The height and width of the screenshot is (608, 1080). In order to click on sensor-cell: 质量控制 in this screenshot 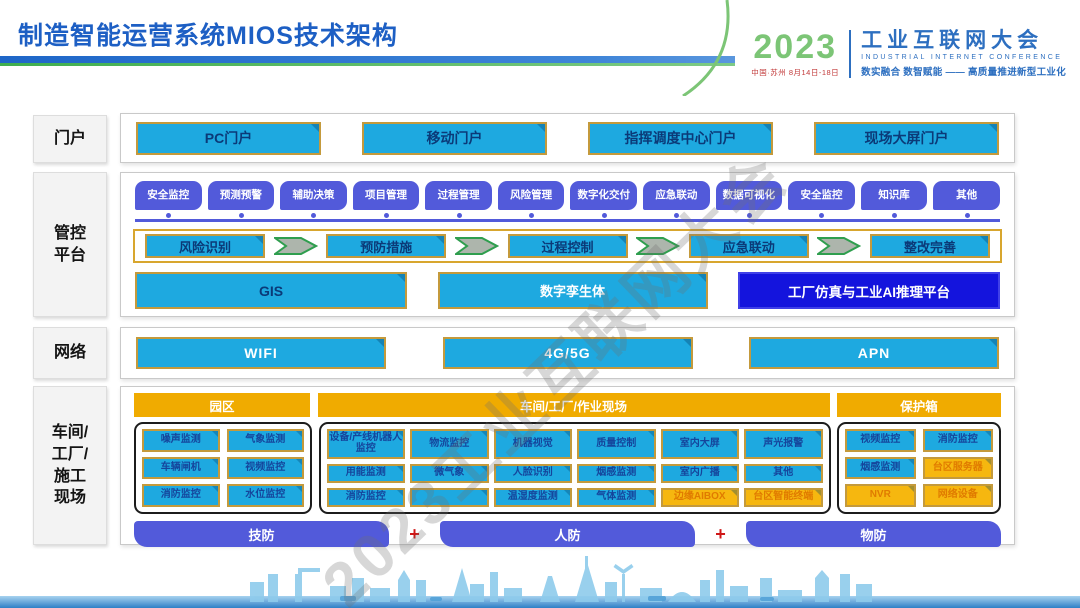, I will do `click(616, 444)`.